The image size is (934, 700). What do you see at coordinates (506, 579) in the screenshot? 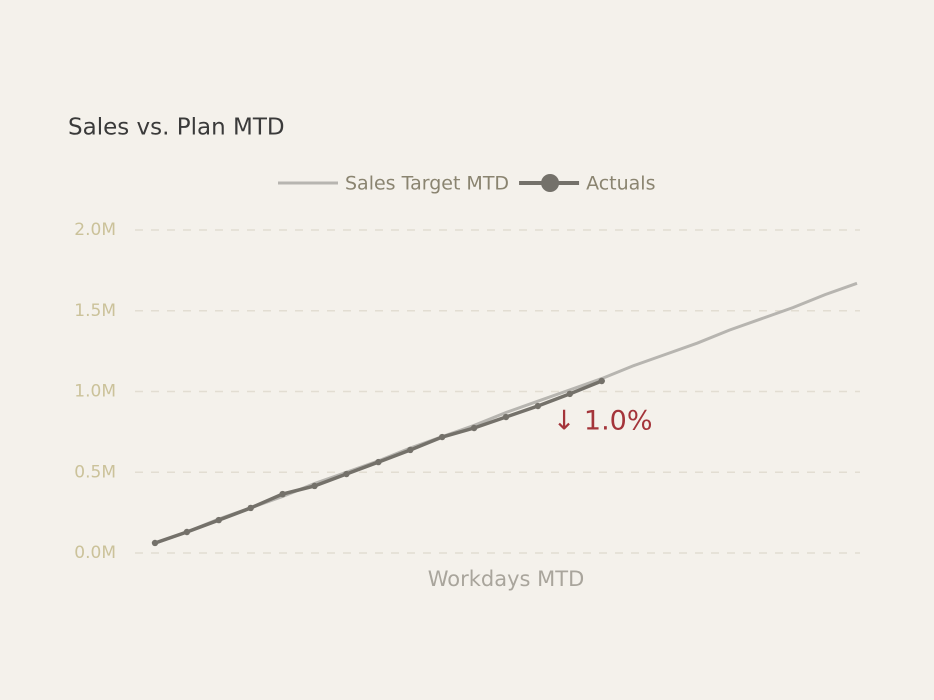
I see `x-axis-label: Workdays MTD` at bounding box center [506, 579].